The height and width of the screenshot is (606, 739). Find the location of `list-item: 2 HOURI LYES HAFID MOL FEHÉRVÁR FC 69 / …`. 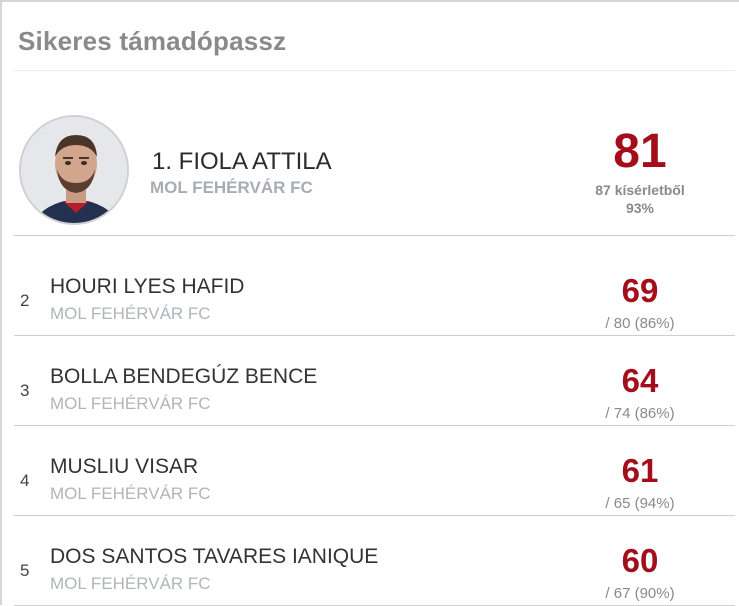

list-item: 2 HOURI LYES HAFID MOL FEHÉRVÁR FC 69 / … is located at coordinates (374, 290).